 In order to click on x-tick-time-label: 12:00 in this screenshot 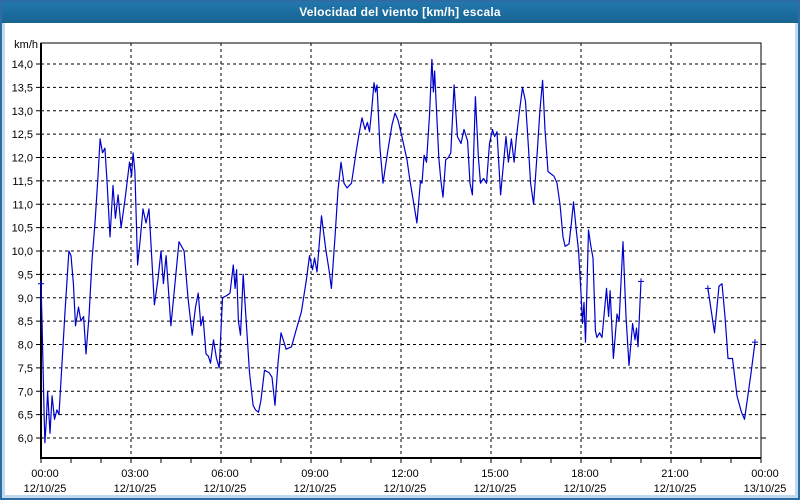, I will do `click(405, 474)`.